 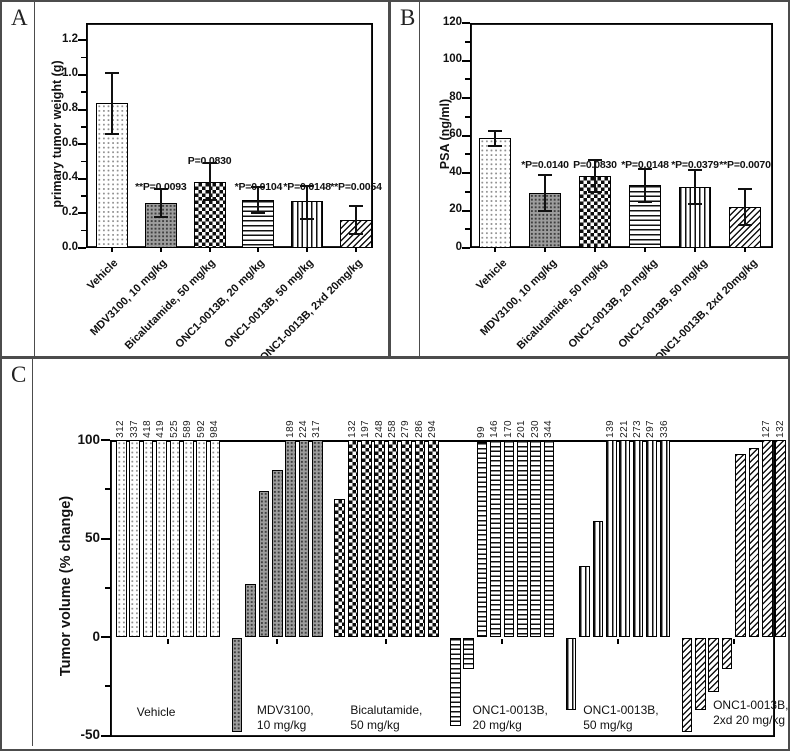 I want to click on bar-top-label: 224, so click(x=304, y=429).